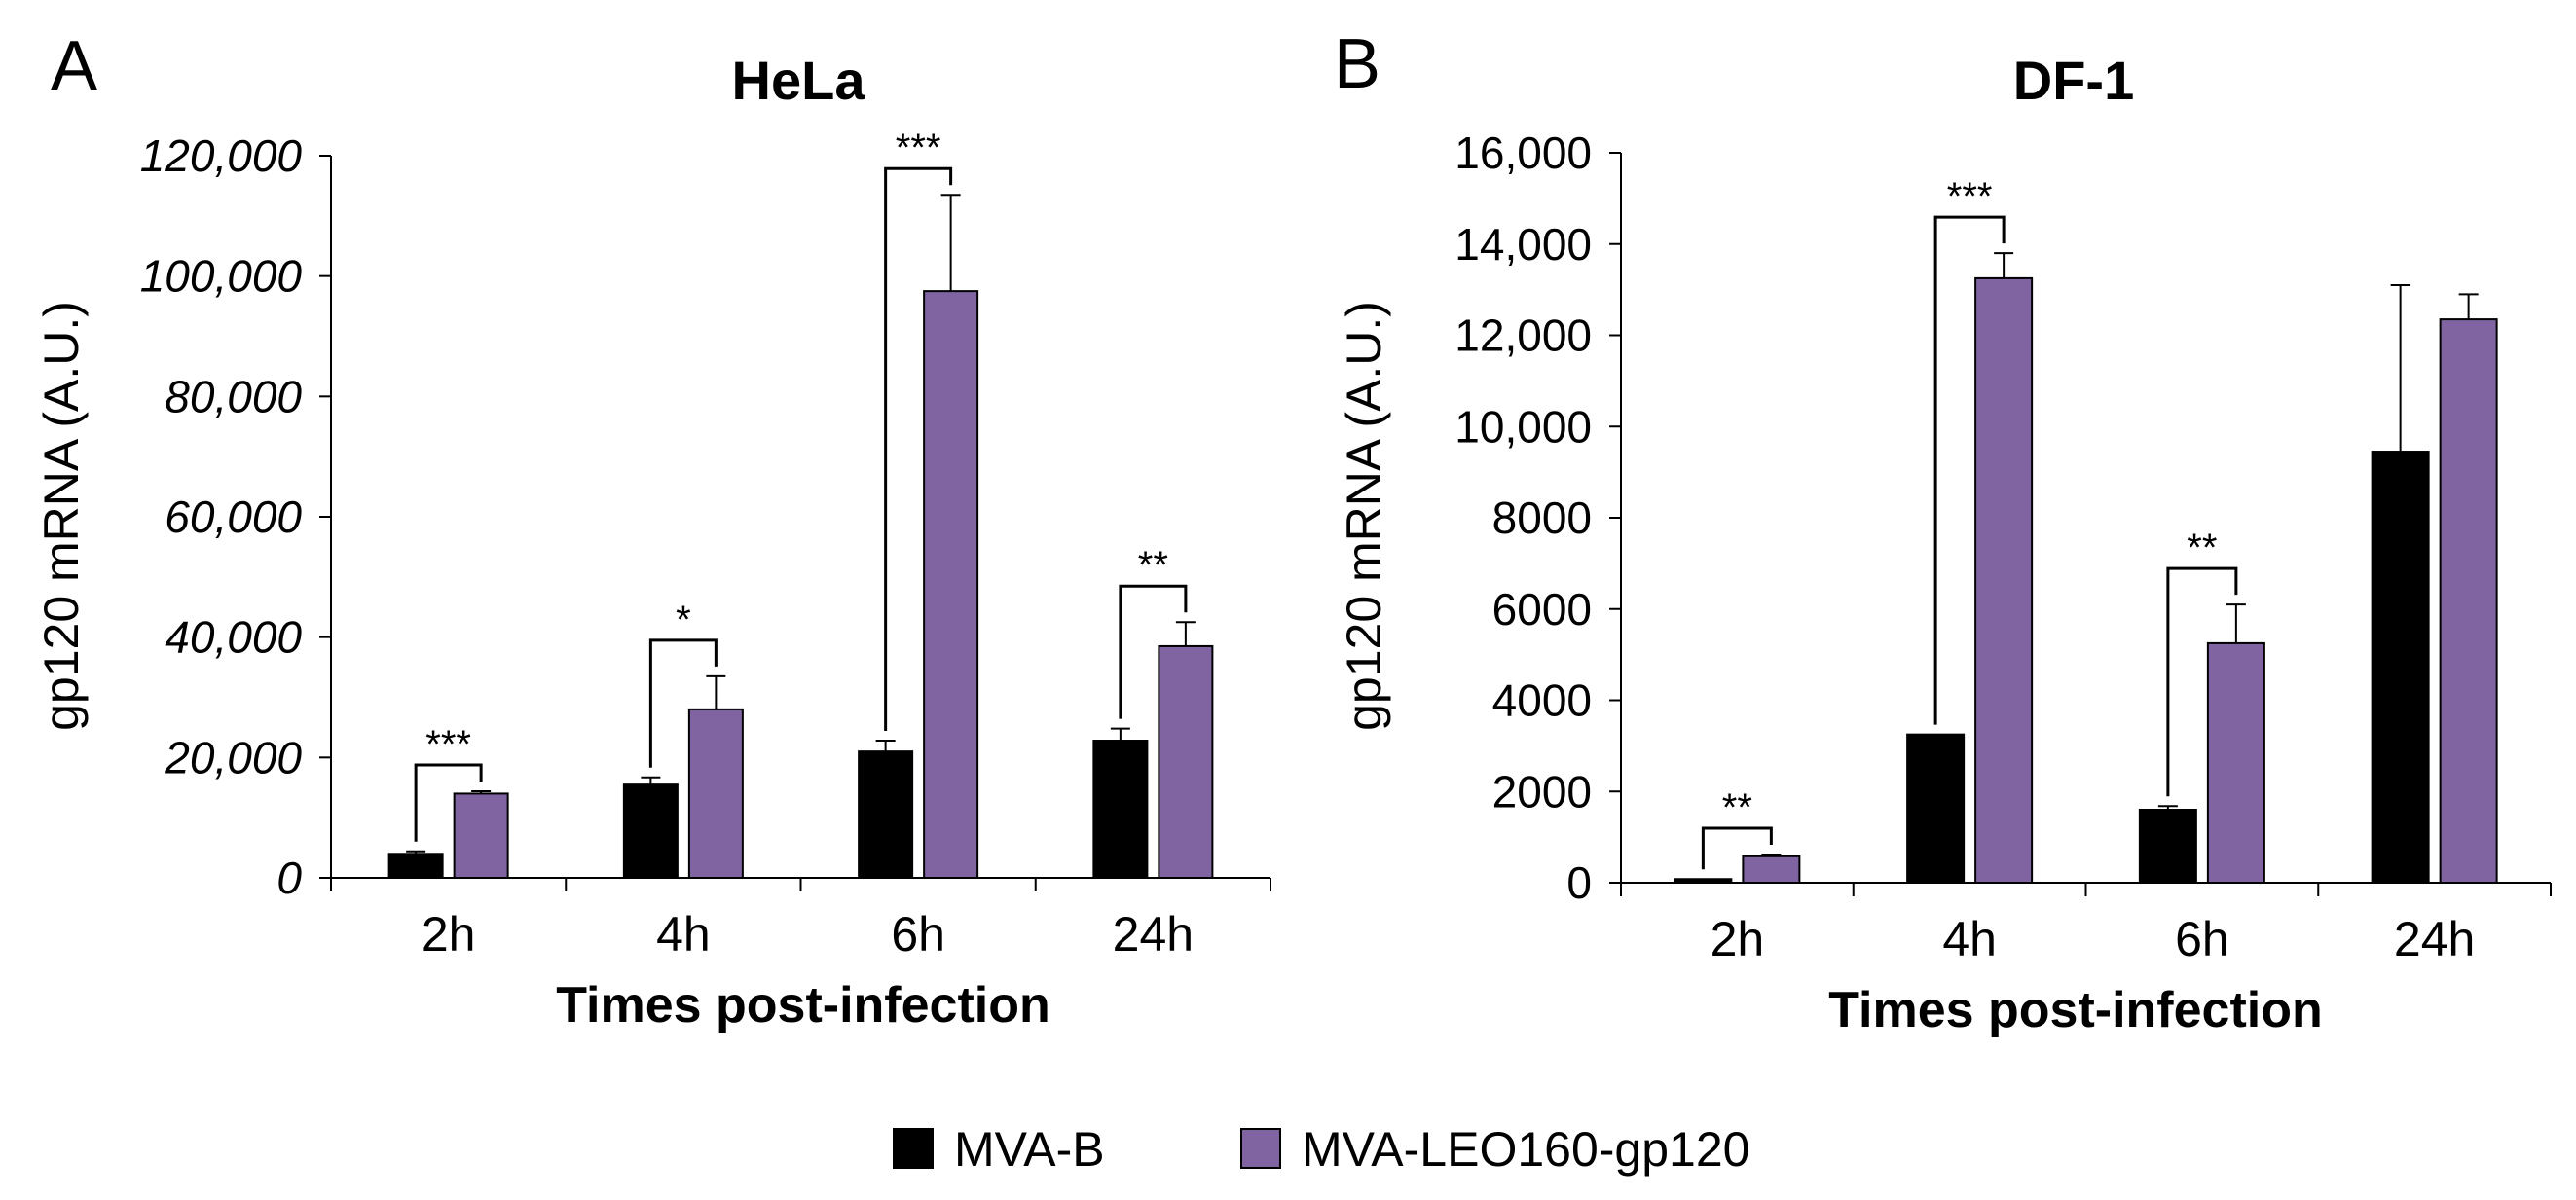 The width and height of the screenshot is (2576, 1200). What do you see at coordinates (481, 836) in the screenshot?
I see `panel-a-bar-mva-leo160-gp120-2h` at bounding box center [481, 836].